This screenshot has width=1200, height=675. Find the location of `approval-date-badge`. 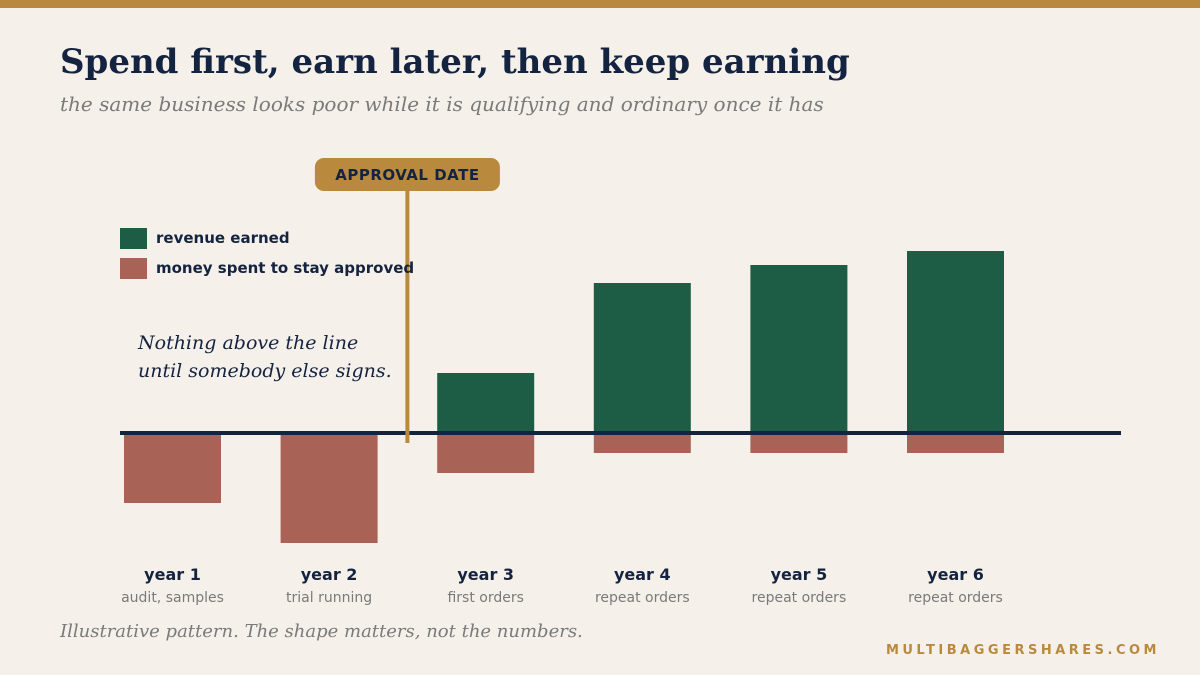

approval-date-badge is located at coordinates (407, 174).